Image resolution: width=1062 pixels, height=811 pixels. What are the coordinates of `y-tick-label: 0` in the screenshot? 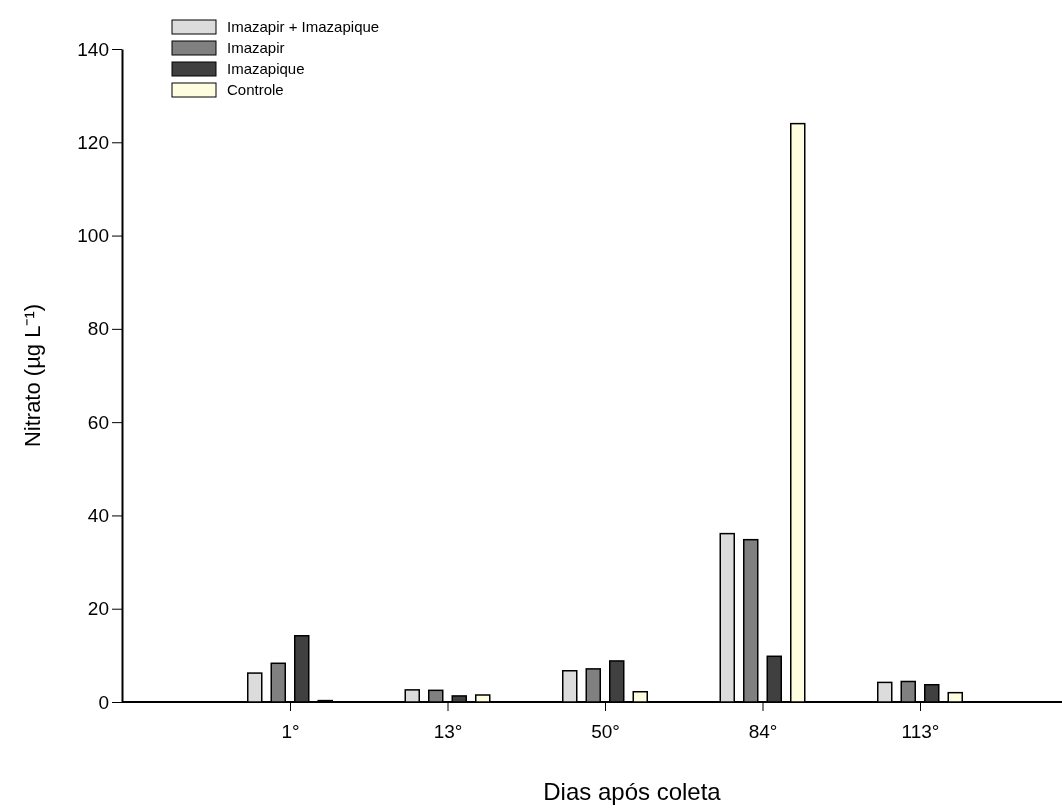 It's located at (103, 702).